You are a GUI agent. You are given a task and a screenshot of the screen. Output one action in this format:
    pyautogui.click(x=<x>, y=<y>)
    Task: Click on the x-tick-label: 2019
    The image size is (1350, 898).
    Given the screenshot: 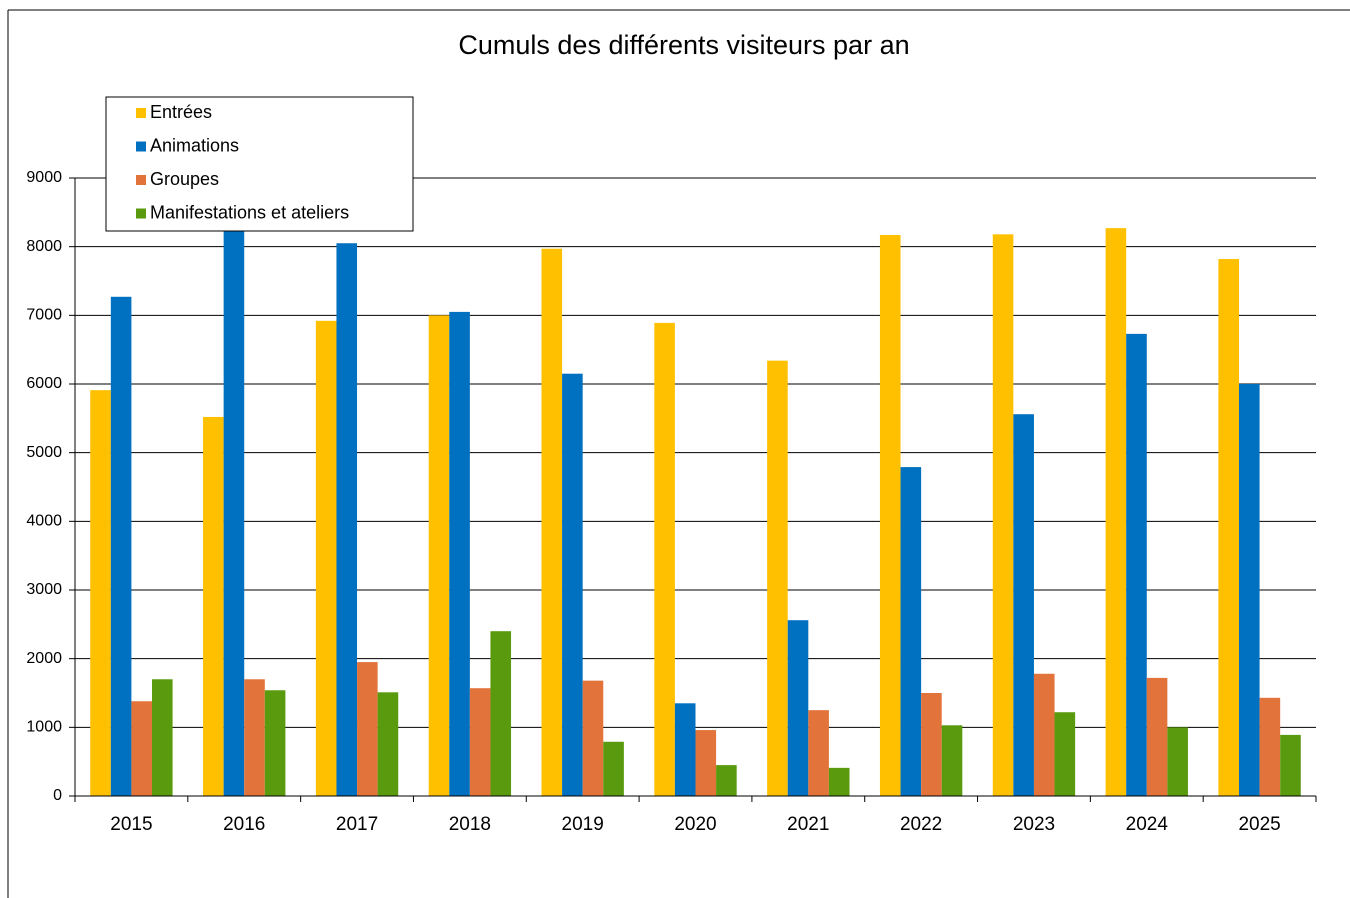 What is the action you would take?
    pyautogui.click(x=583, y=824)
    